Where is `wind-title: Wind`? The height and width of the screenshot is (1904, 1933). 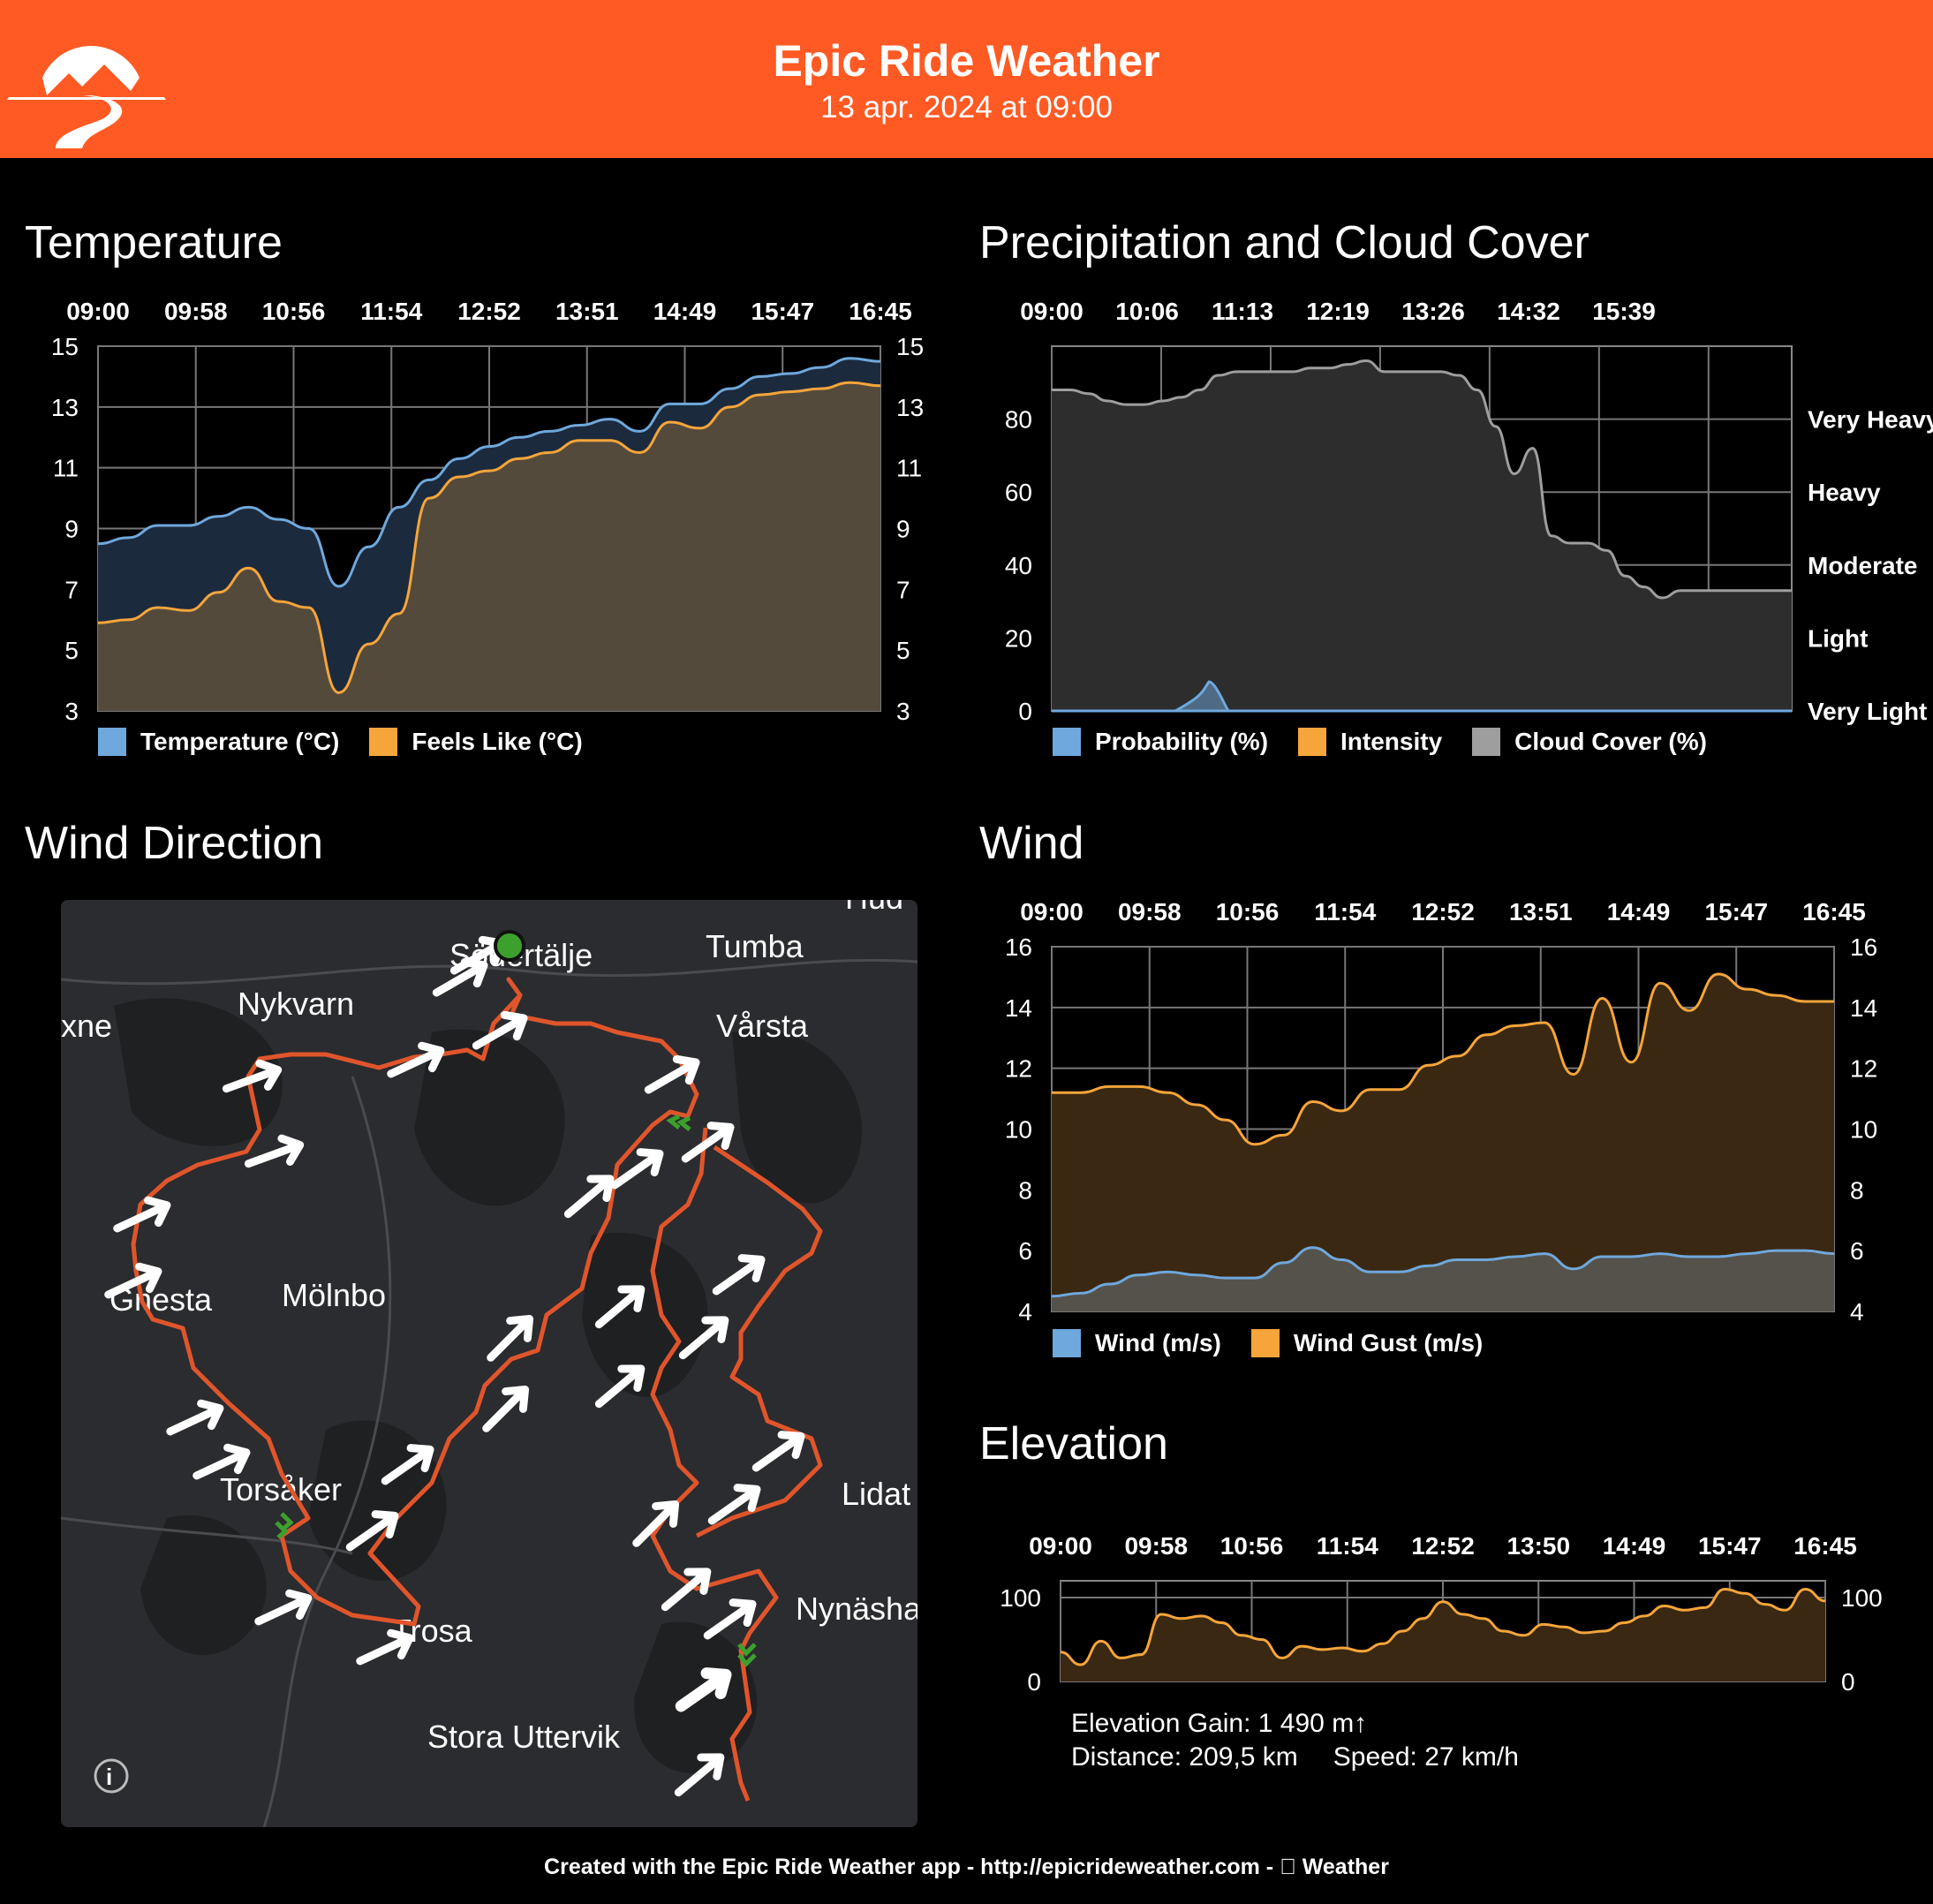 wind-title: Wind is located at coordinates (1032, 843).